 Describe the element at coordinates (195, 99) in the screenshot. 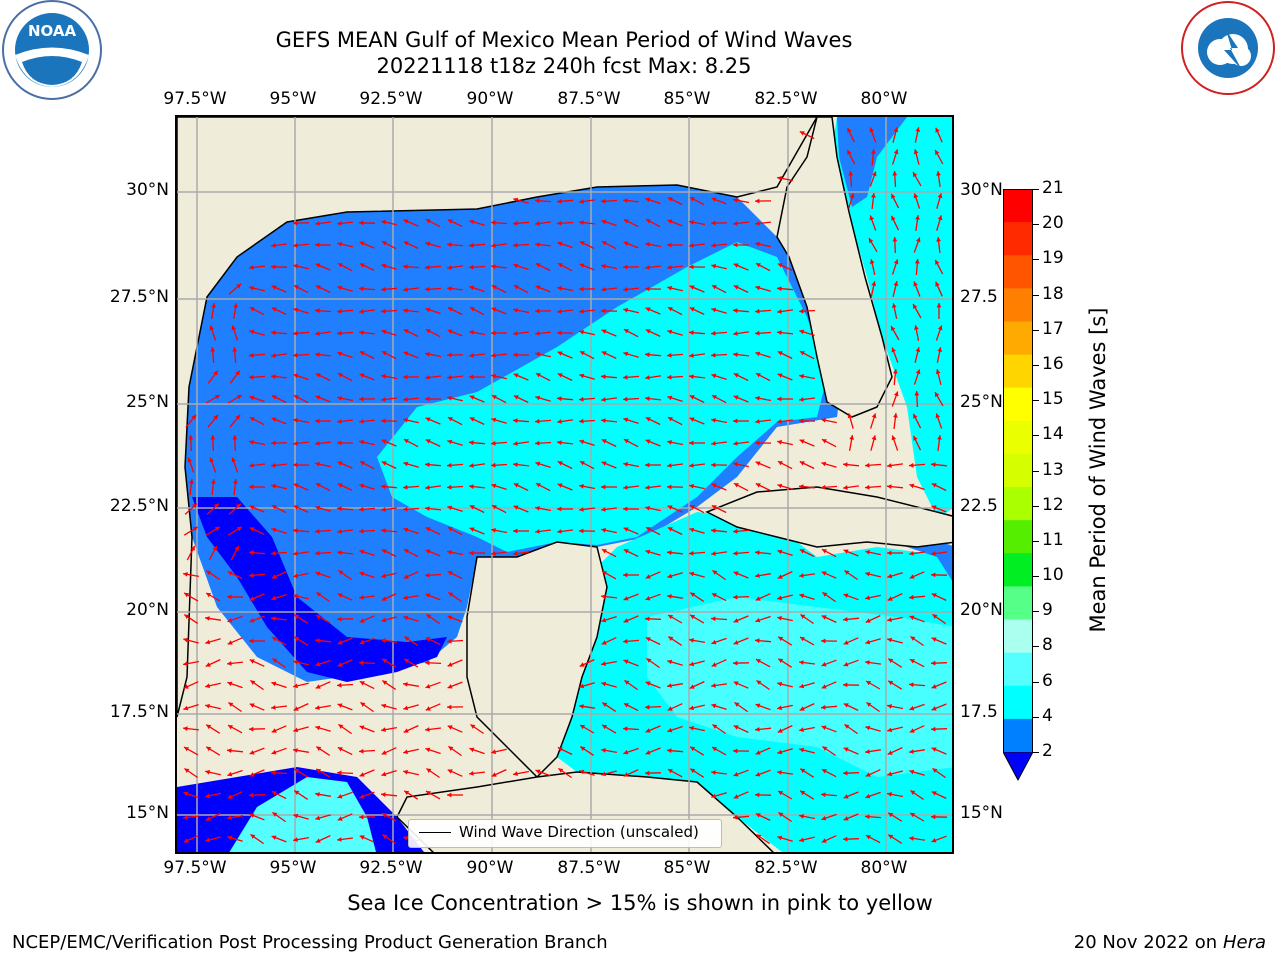

I see `lon-label-top: 97.5°W` at that location.